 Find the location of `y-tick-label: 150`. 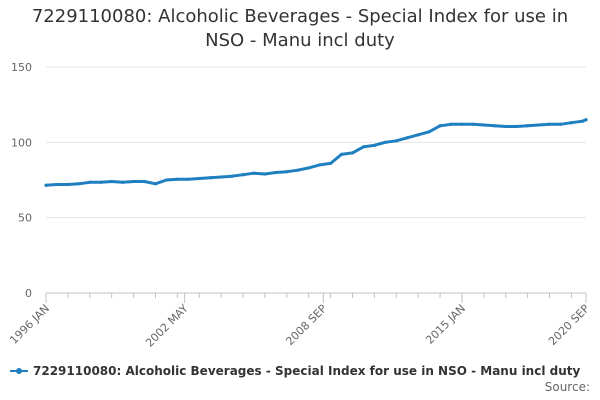

y-tick-label: 150 is located at coordinates (21, 67).